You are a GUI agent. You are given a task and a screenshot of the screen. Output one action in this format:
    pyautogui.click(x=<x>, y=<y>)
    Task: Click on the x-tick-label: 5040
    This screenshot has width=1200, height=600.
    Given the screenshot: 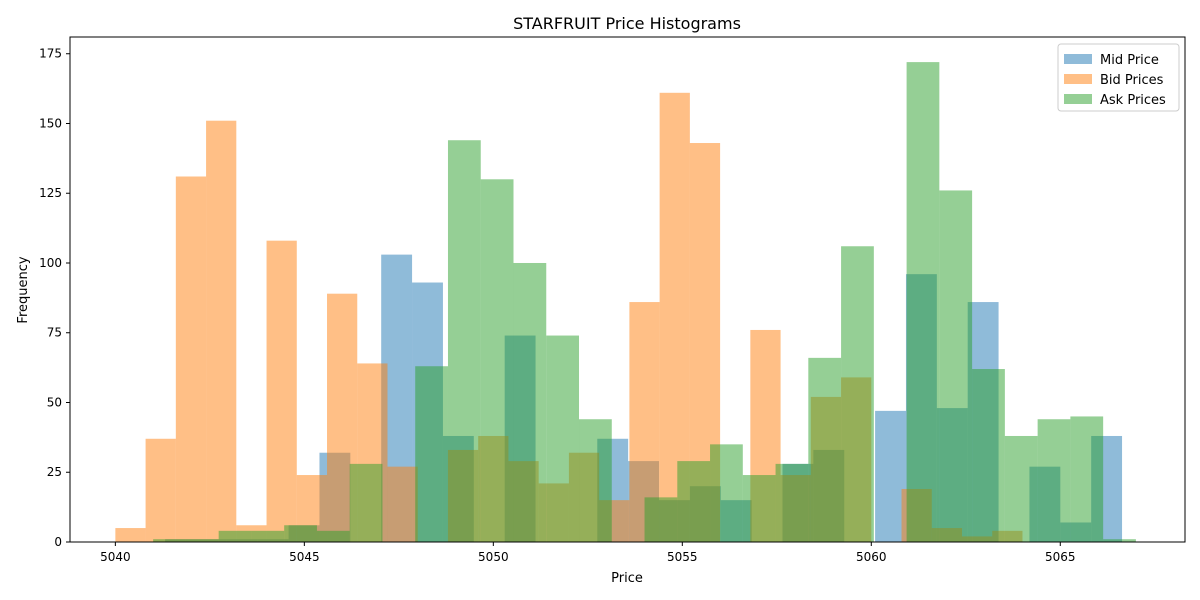 What is the action you would take?
    pyautogui.click(x=115, y=557)
    